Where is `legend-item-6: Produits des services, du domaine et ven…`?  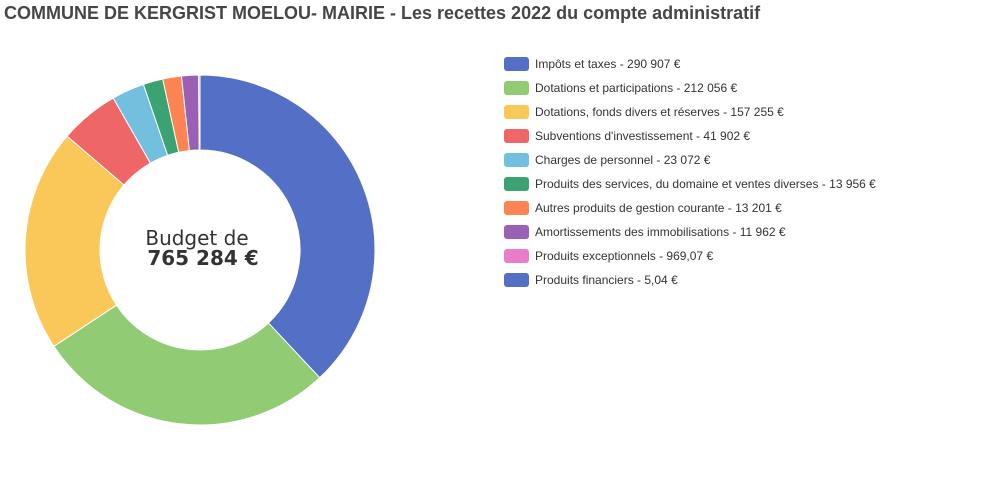 legend-item-6: Produits des services, du domaine et ven… is located at coordinates (690, 184).